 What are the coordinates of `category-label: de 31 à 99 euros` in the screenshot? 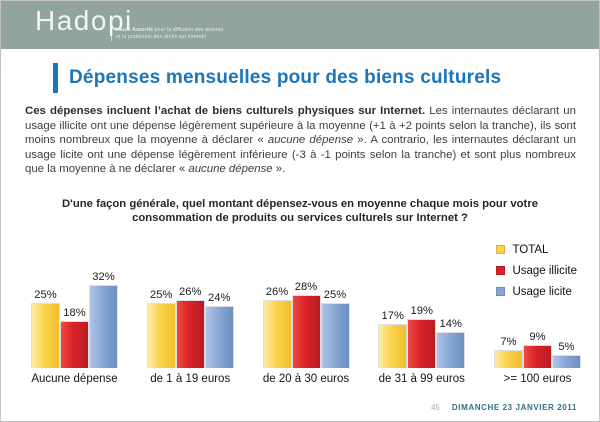 It's located at (421, 379).